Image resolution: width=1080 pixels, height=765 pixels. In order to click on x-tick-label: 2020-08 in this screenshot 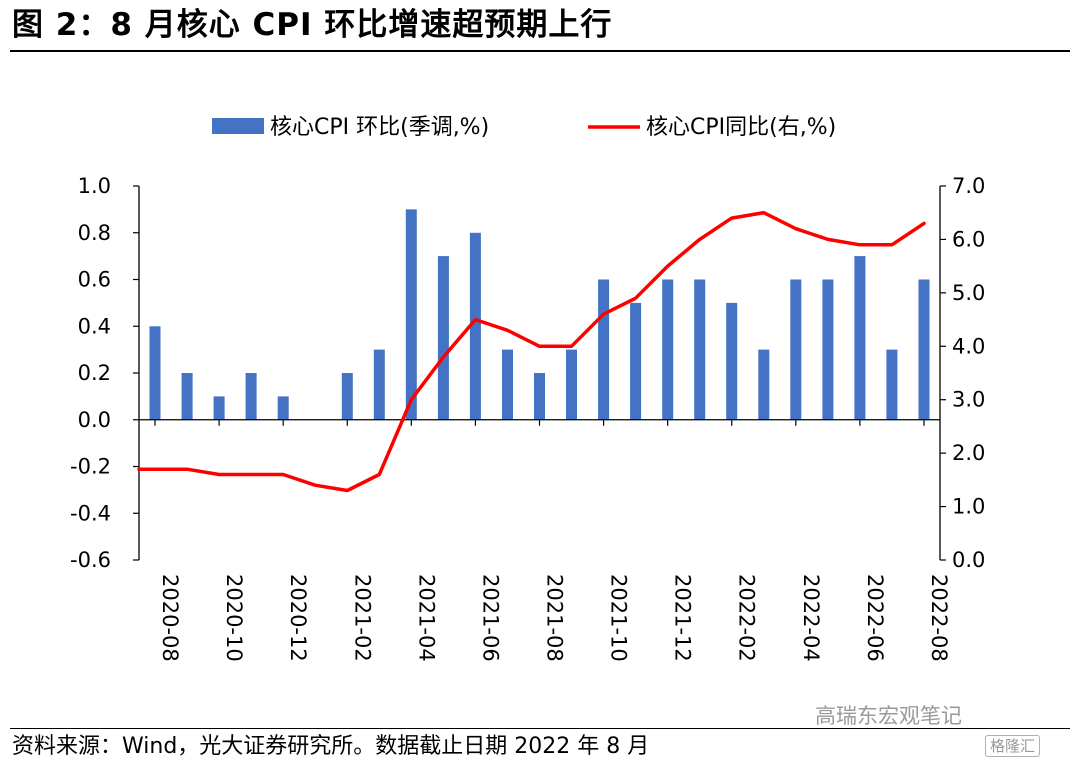, I will do `click(170, 618)`.